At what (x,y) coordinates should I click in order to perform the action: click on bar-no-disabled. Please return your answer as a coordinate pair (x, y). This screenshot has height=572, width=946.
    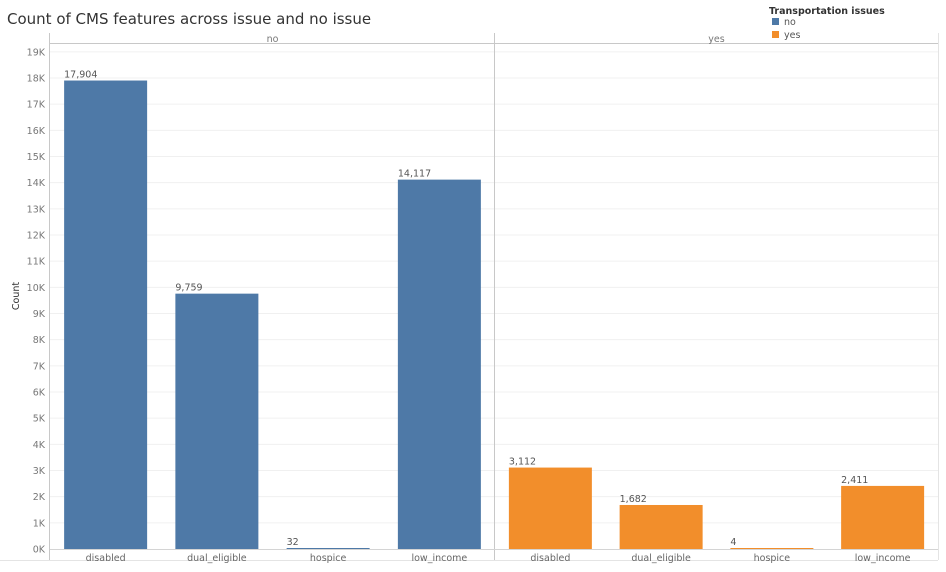
    Looking at the image, I should click on (106, 314).